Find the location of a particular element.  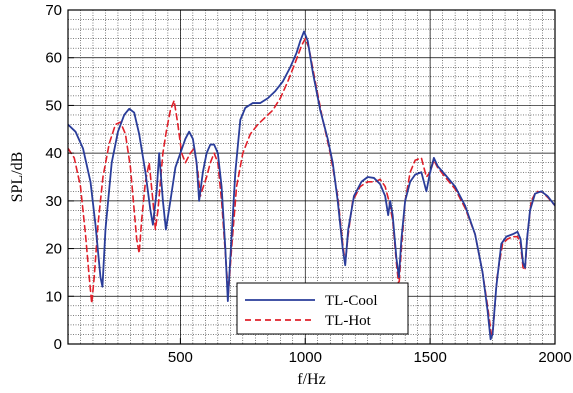

y-axis-title: SPL/dB is located at coordinates (17, 177).